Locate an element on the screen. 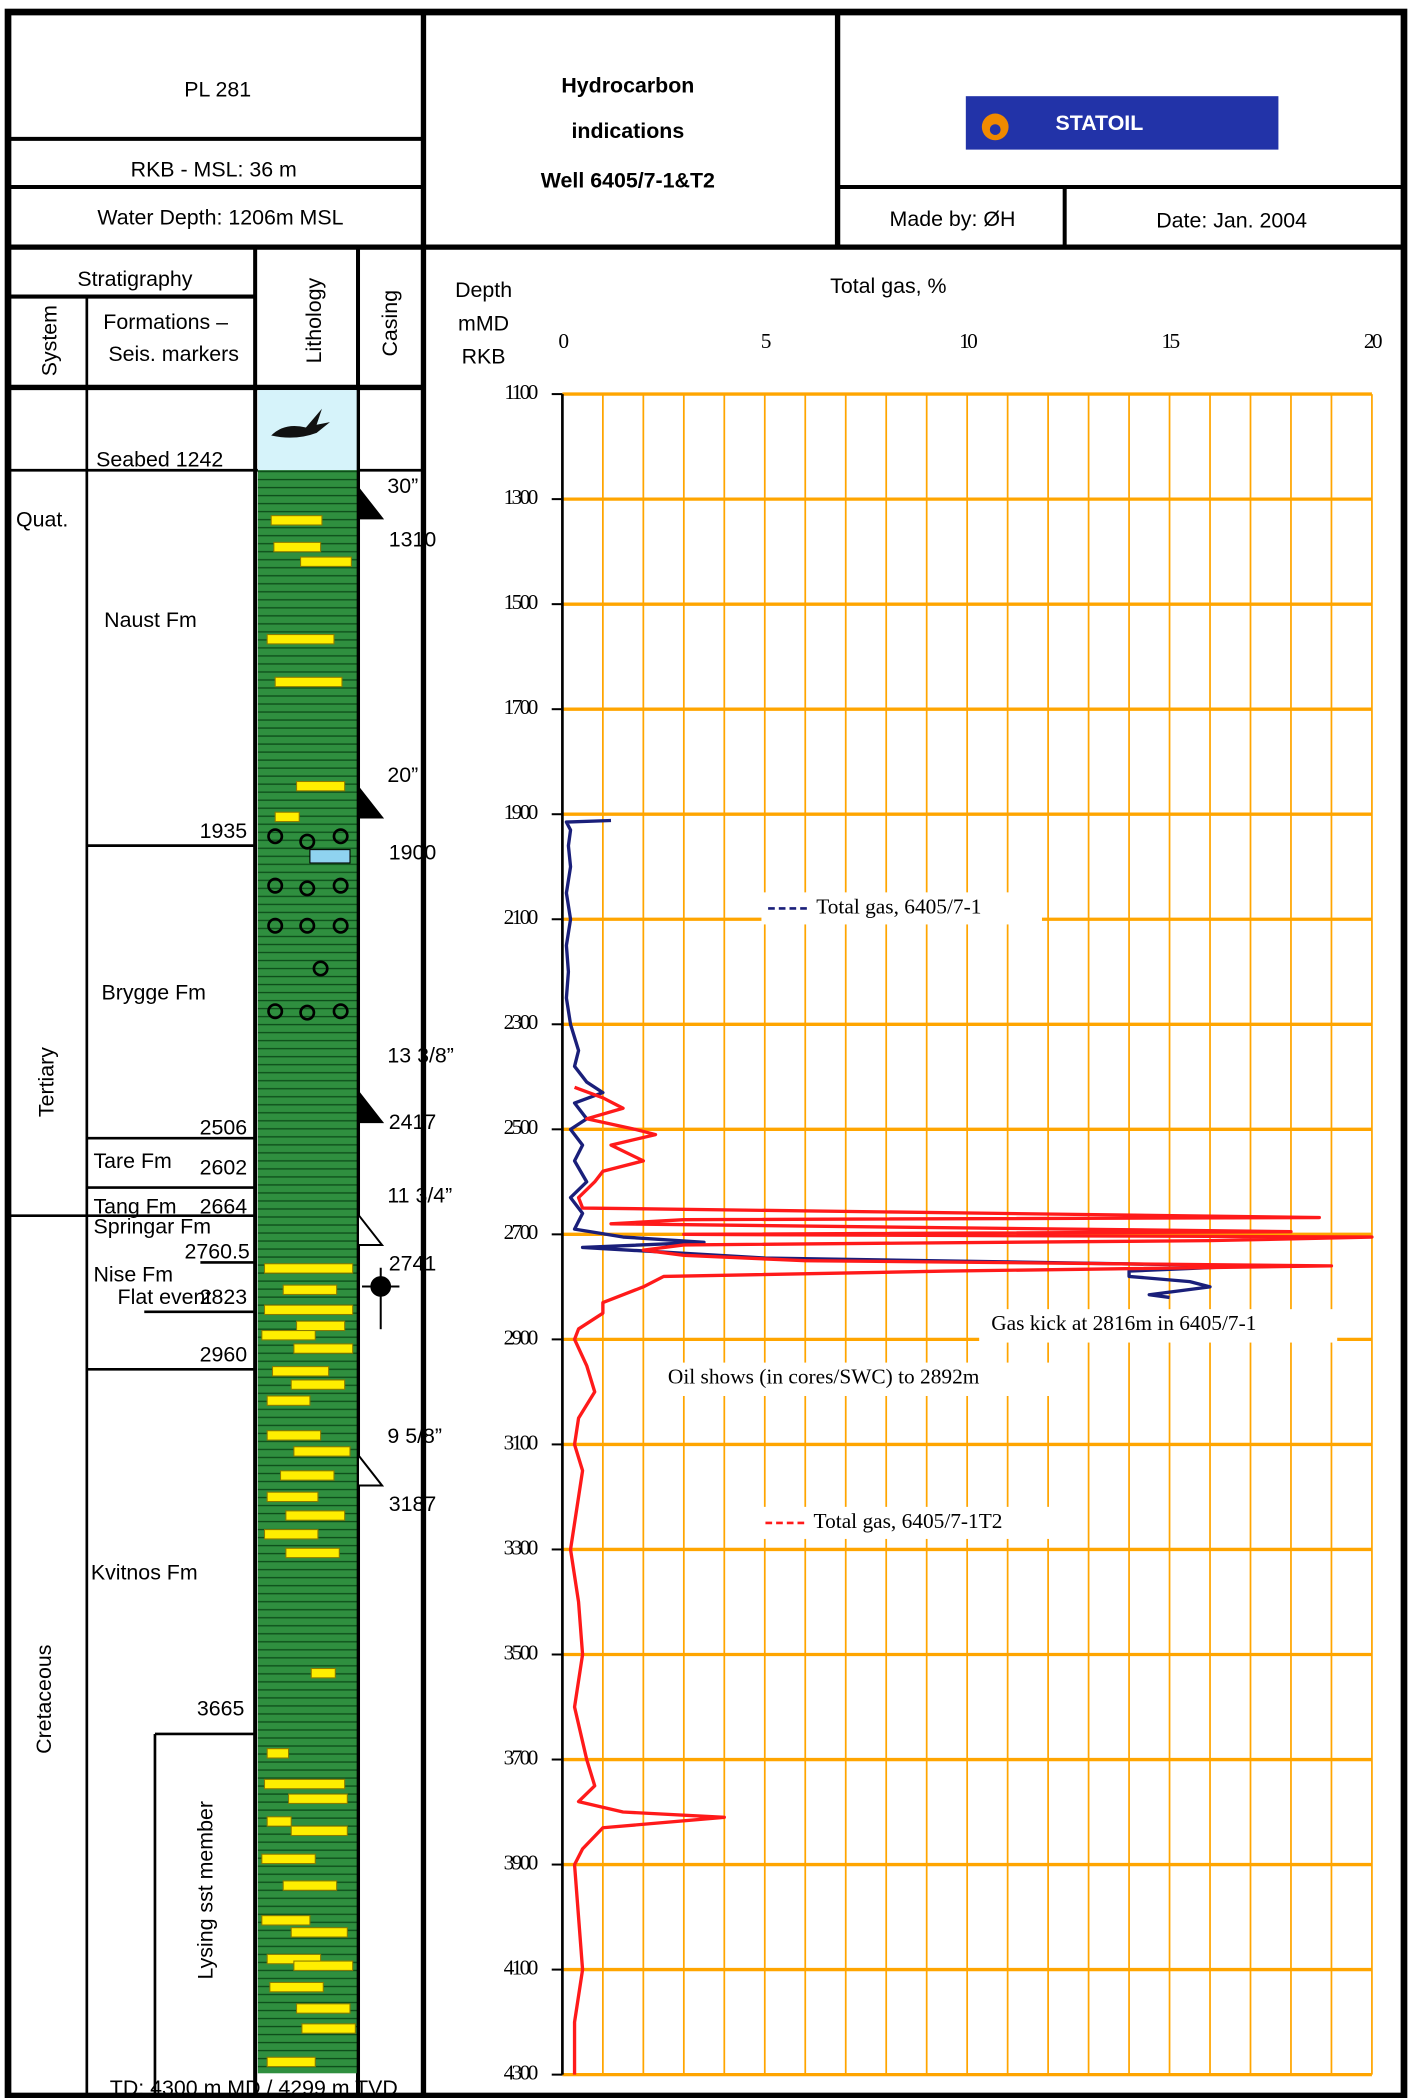 The width and height of the screenshot is (1412, 2098). y-tick-label: 2700 is located at coordinates (521, 1232).